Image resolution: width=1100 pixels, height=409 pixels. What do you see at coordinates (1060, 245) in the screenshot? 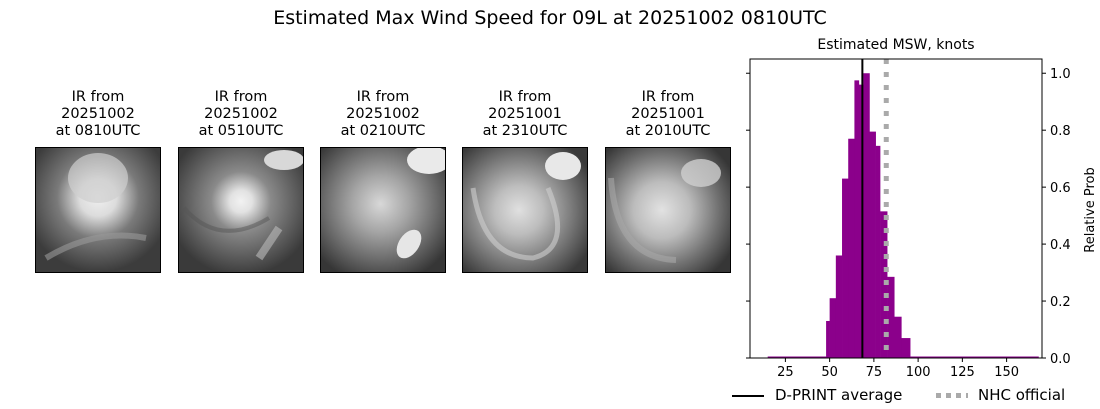
I see `y-tick-label: 0.4` at bounding box center [1060, 245].